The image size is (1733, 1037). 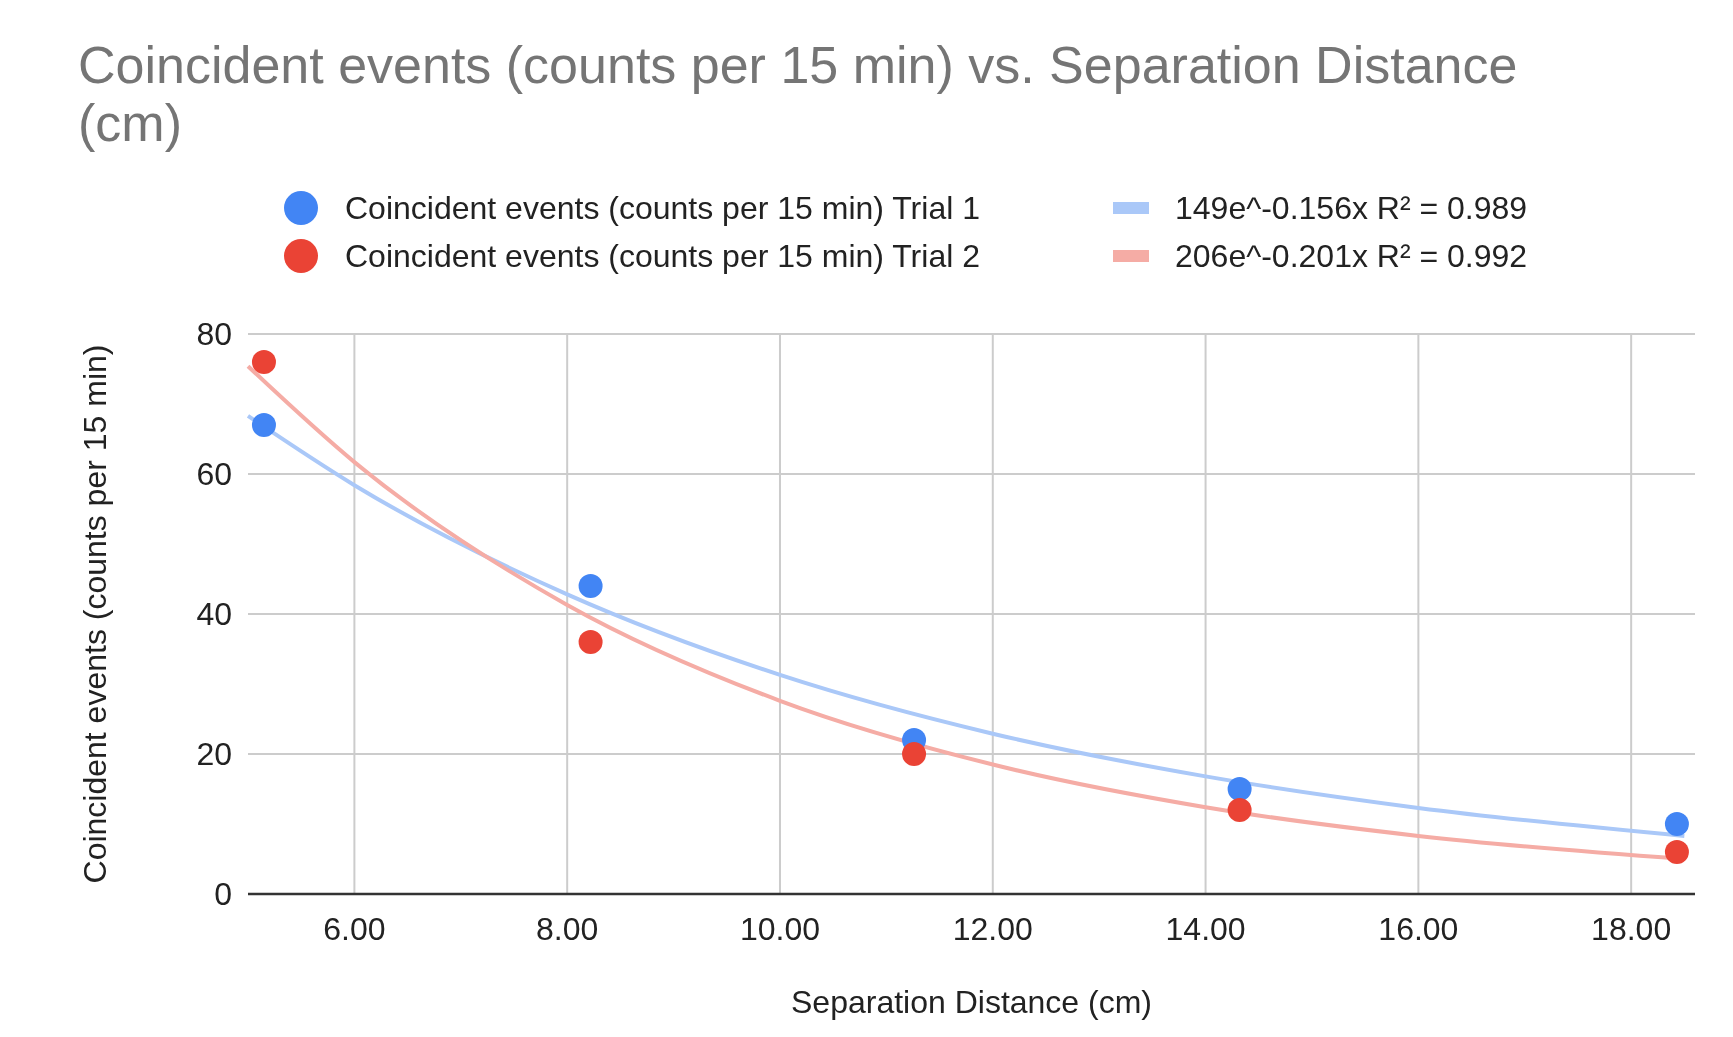 What do you see at coordinates (214, 614) in the screenshot?
I see `y-tick-label: 40` at bounding box center [214, 614].